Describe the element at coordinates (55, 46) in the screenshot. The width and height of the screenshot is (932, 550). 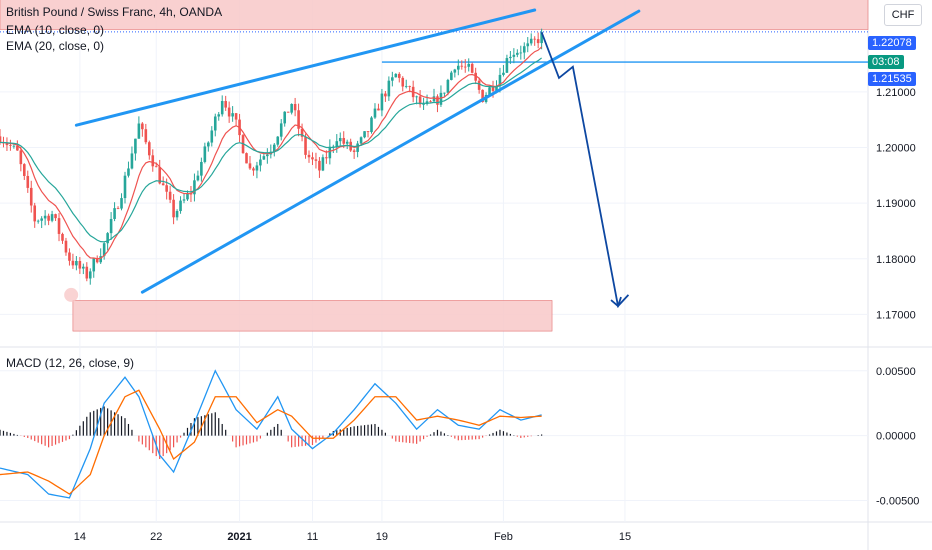
I see `ema20-legend: EMA (20, close, 0)` at that location.